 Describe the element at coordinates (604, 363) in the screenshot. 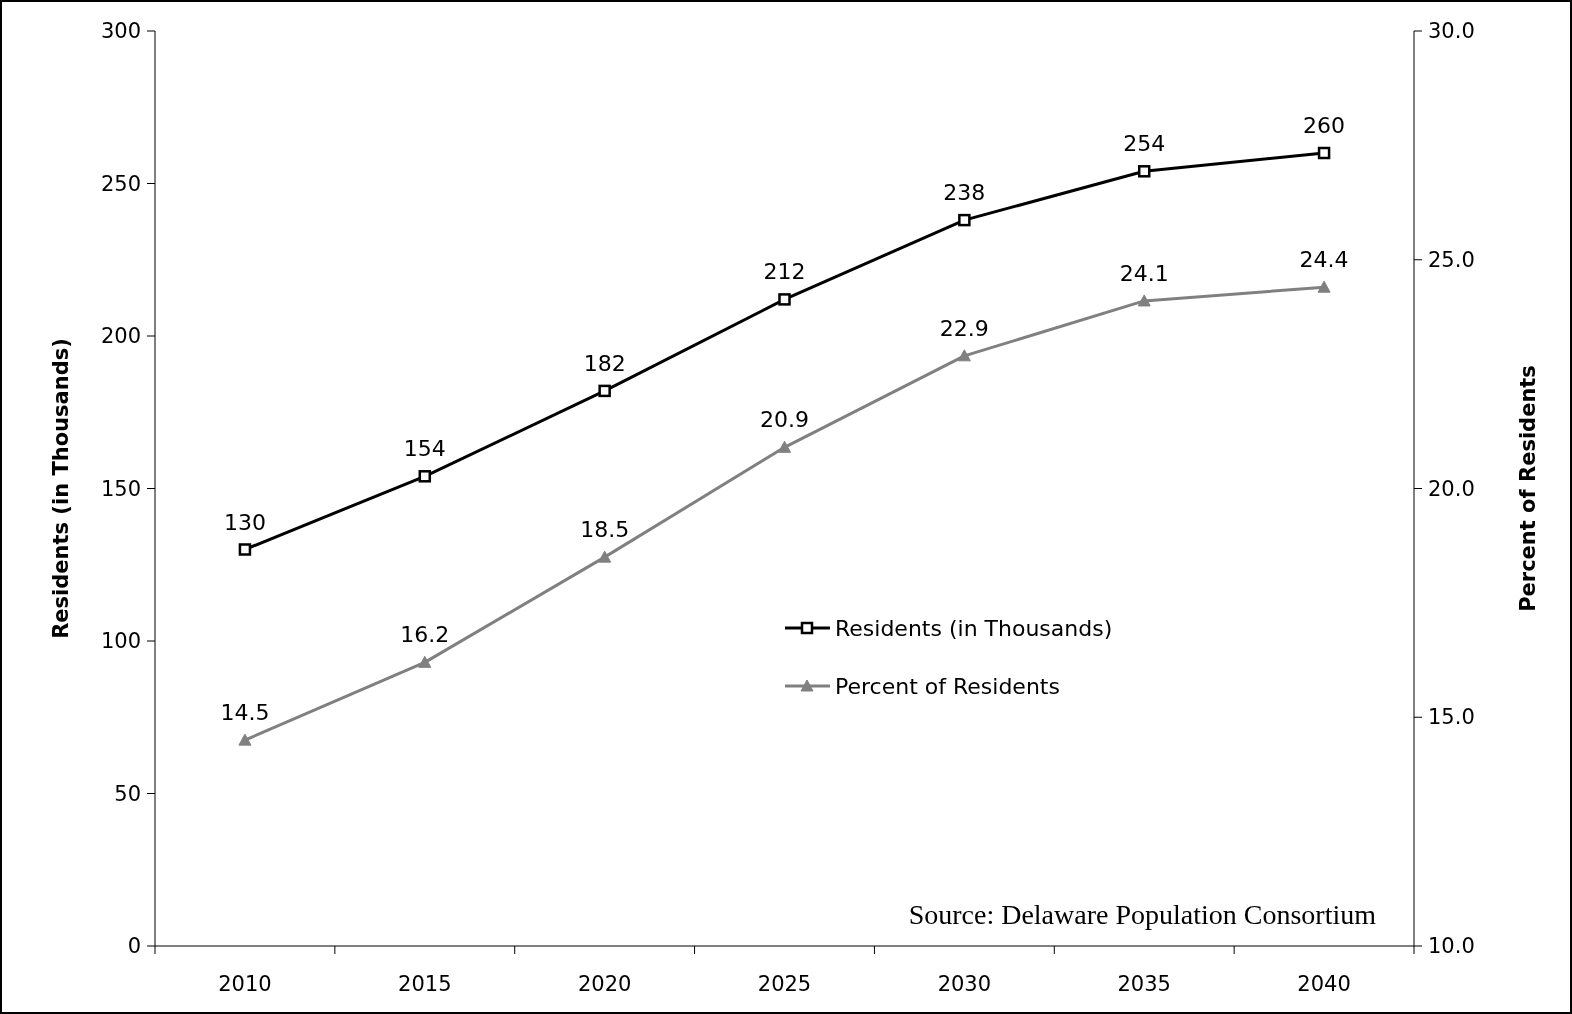

I see `data-label: 182` at that location.